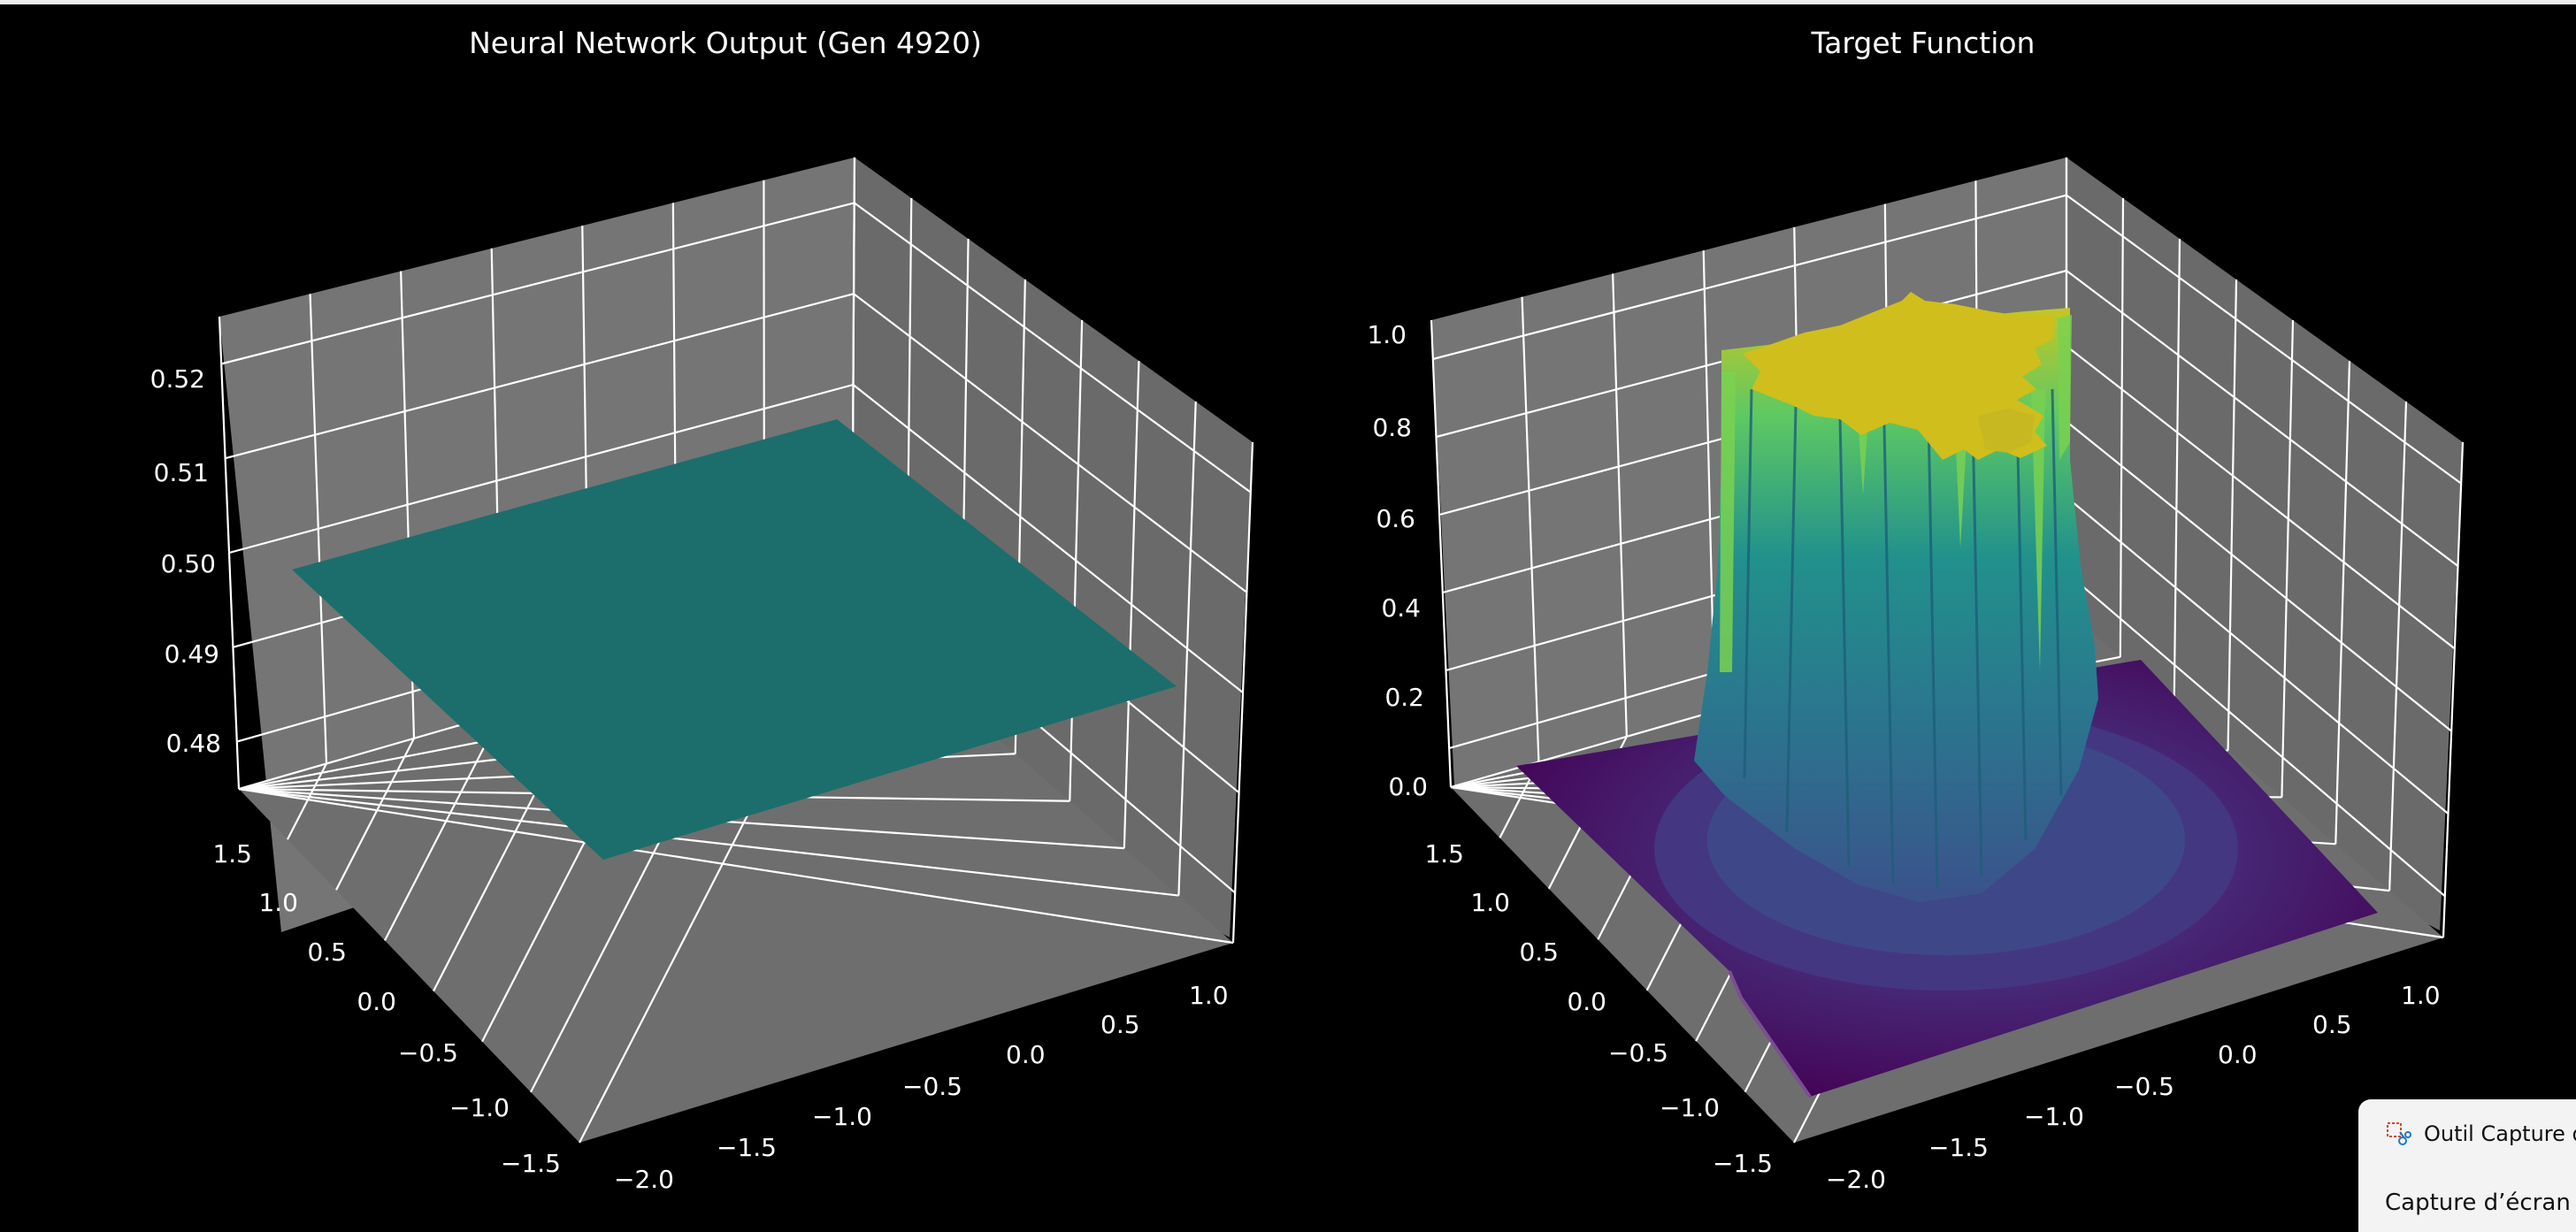 This screenshot has height=1232, width=2576. What do you see at coordinates (2238, 1054) in the screenshot?
I see `right-x-tick-label: 0.0` at bounding box center [2238, 1054].